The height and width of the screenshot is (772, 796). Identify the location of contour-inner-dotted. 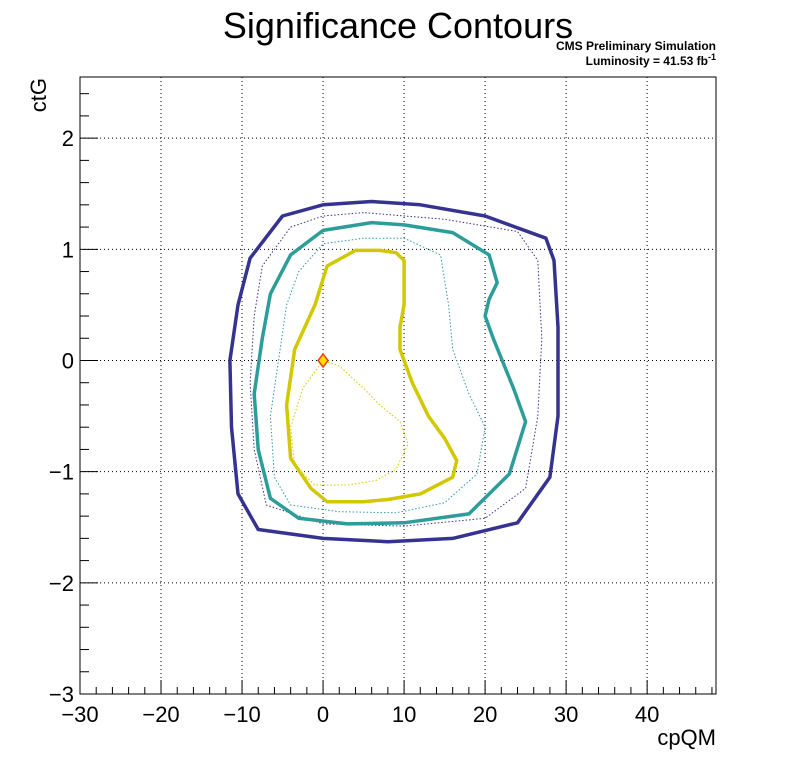
(349, 423).